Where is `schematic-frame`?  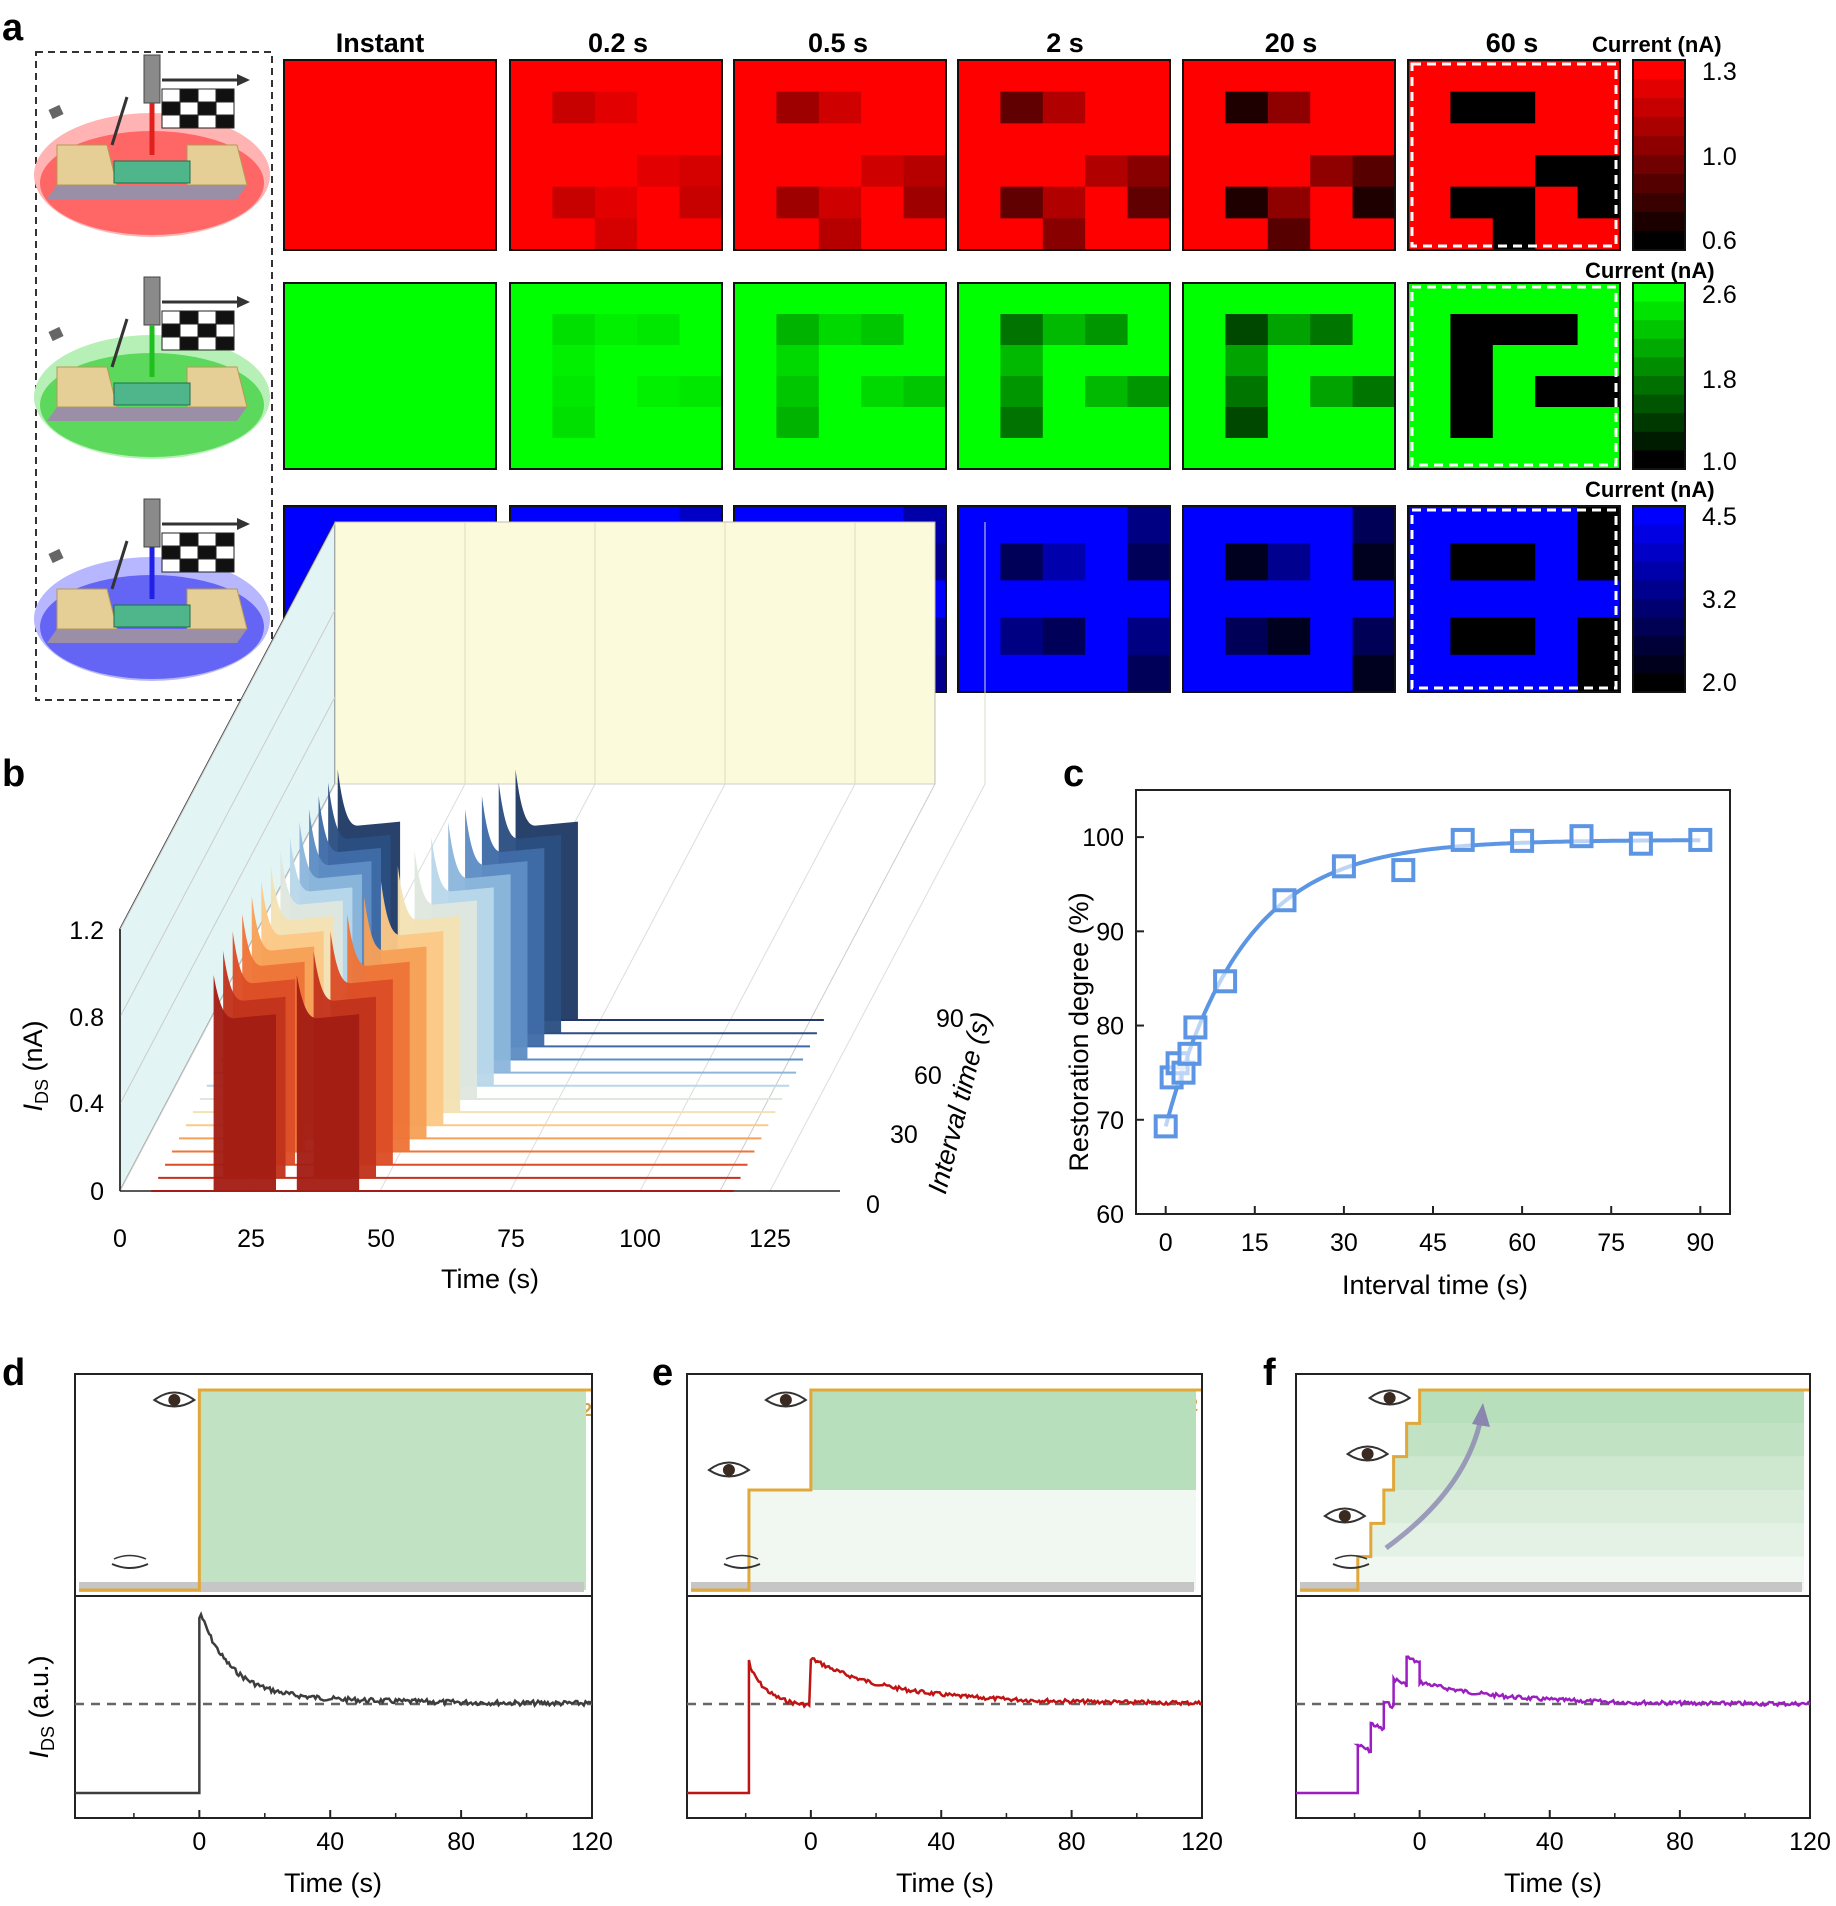 schematic-frame is located at coordinates (154, 376).